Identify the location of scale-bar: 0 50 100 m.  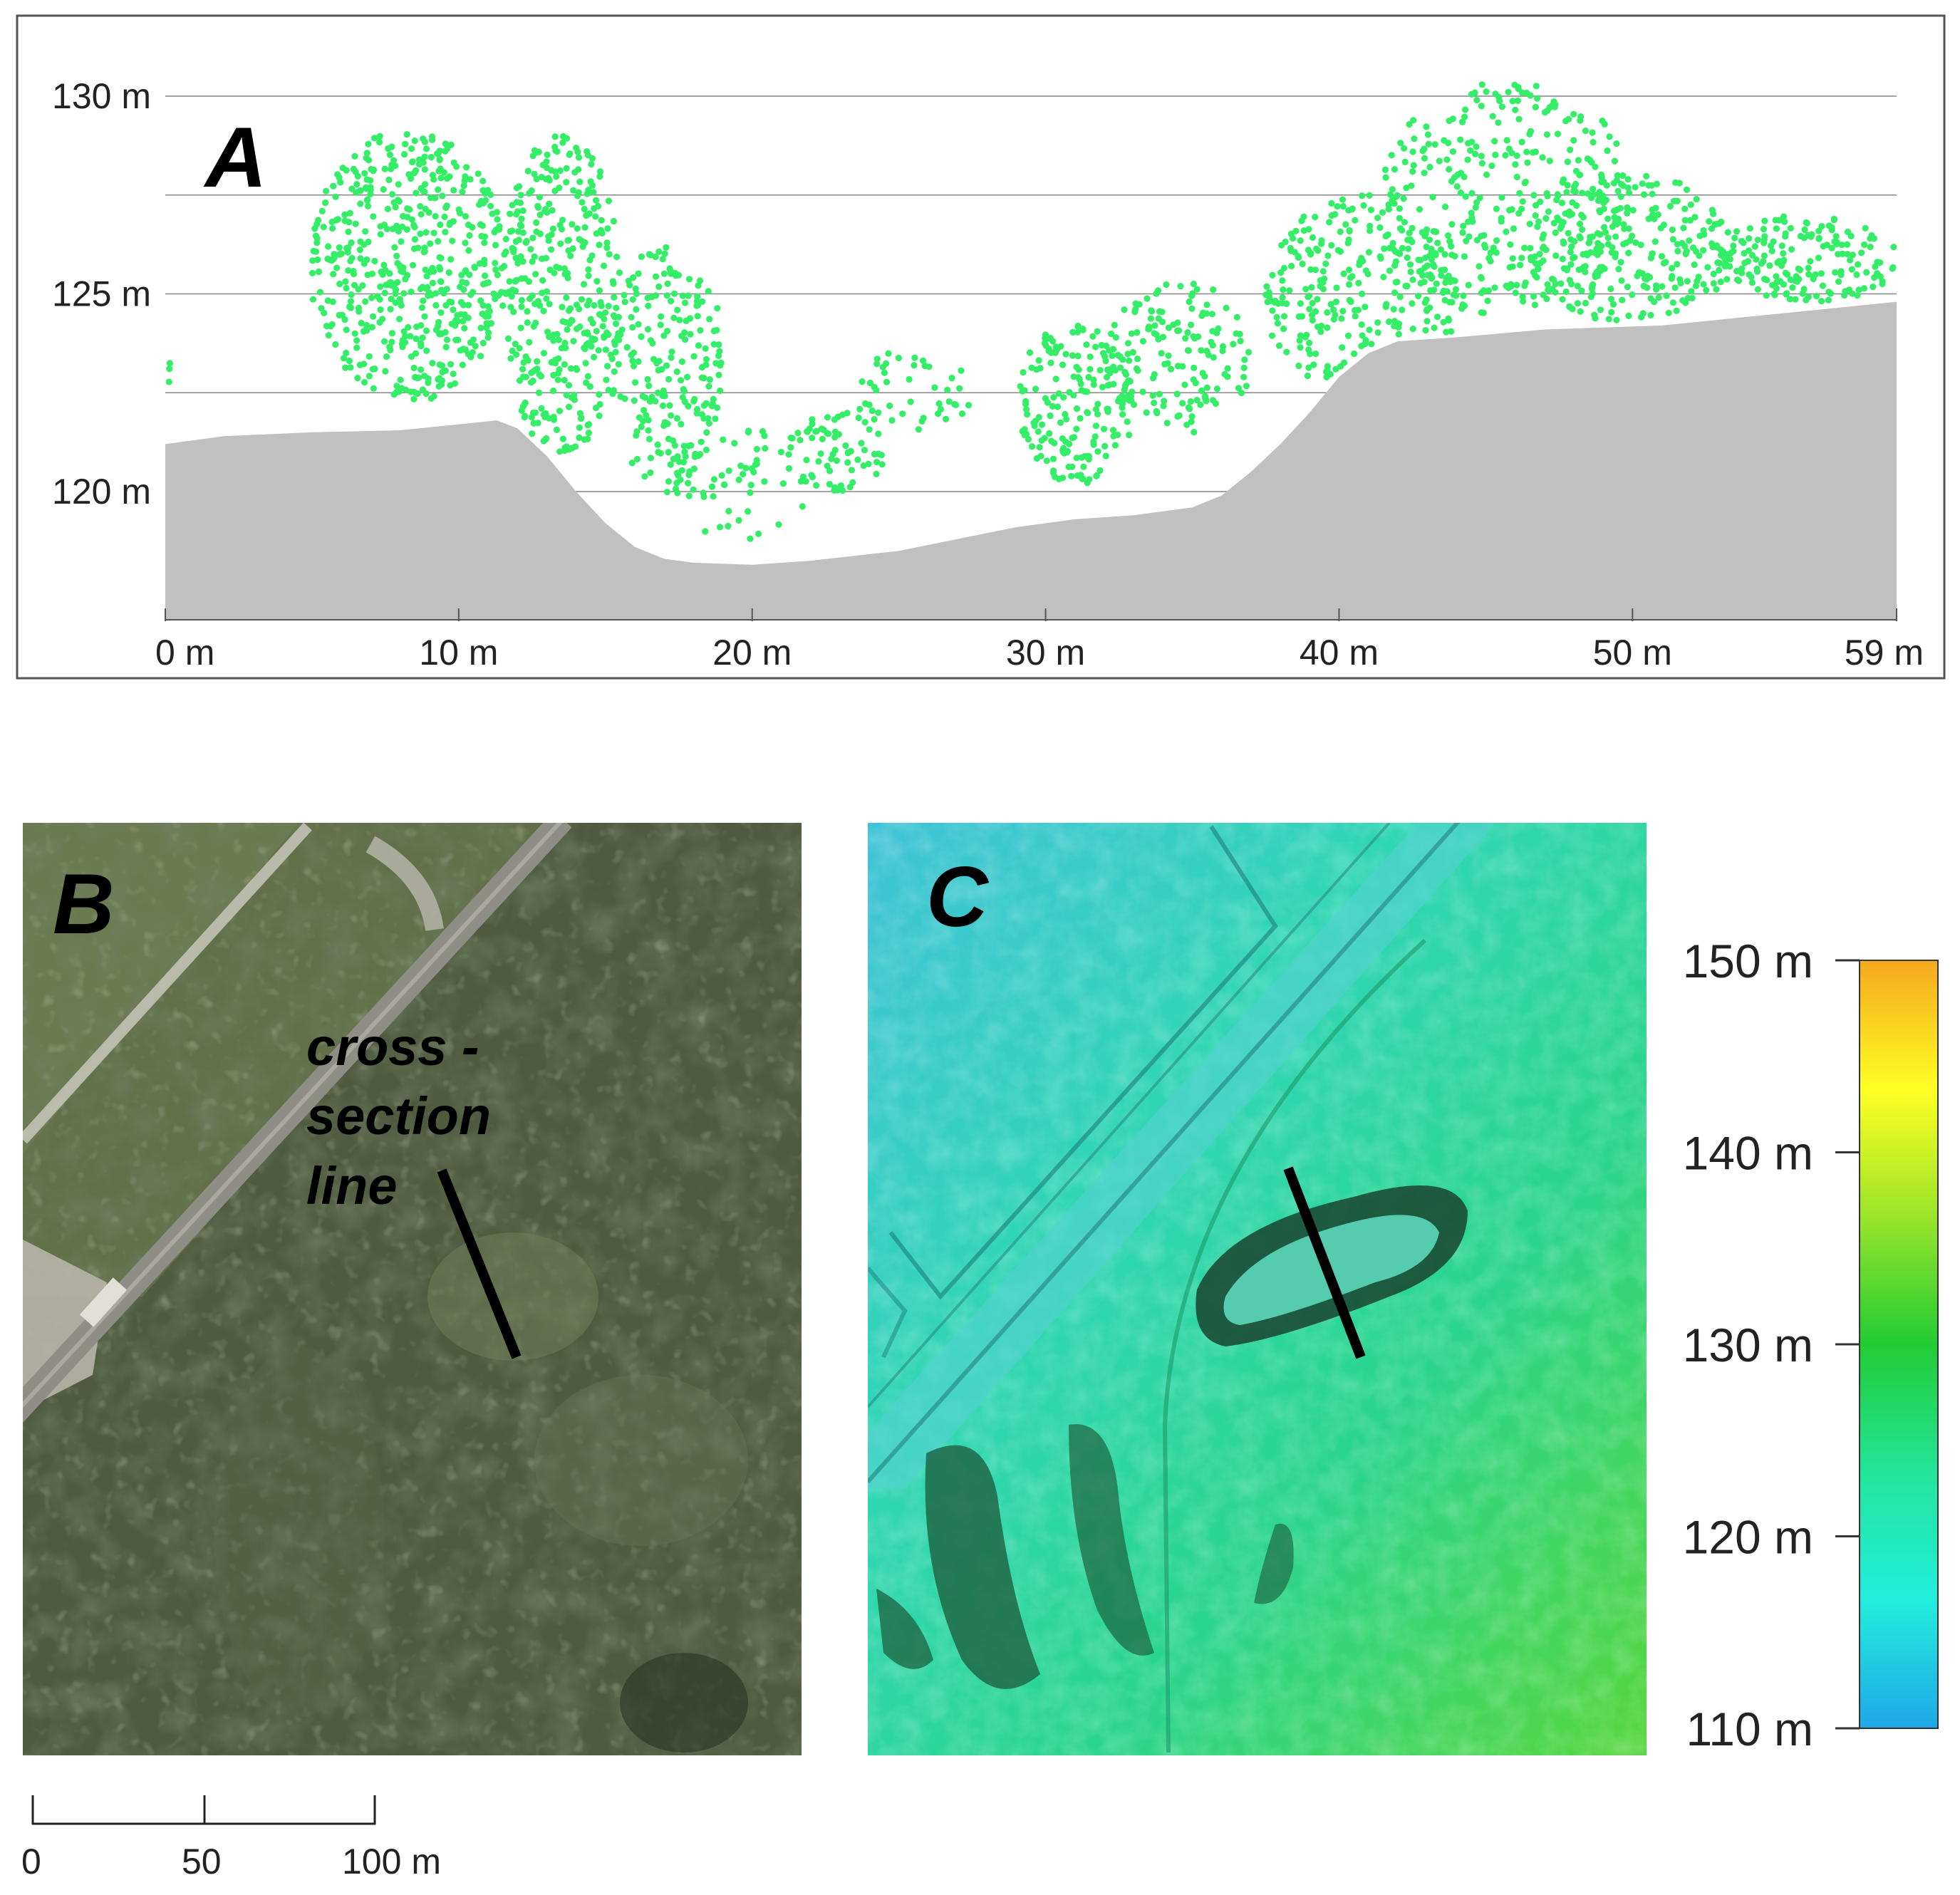
(231, 1838).